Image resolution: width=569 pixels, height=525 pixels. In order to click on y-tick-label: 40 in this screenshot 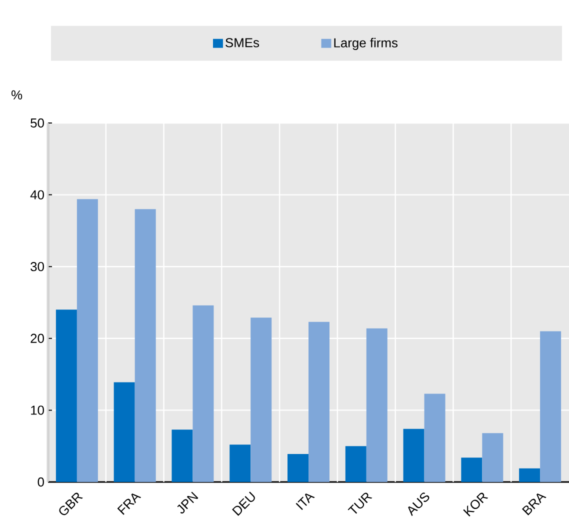, I will do `click(37, 195)`.